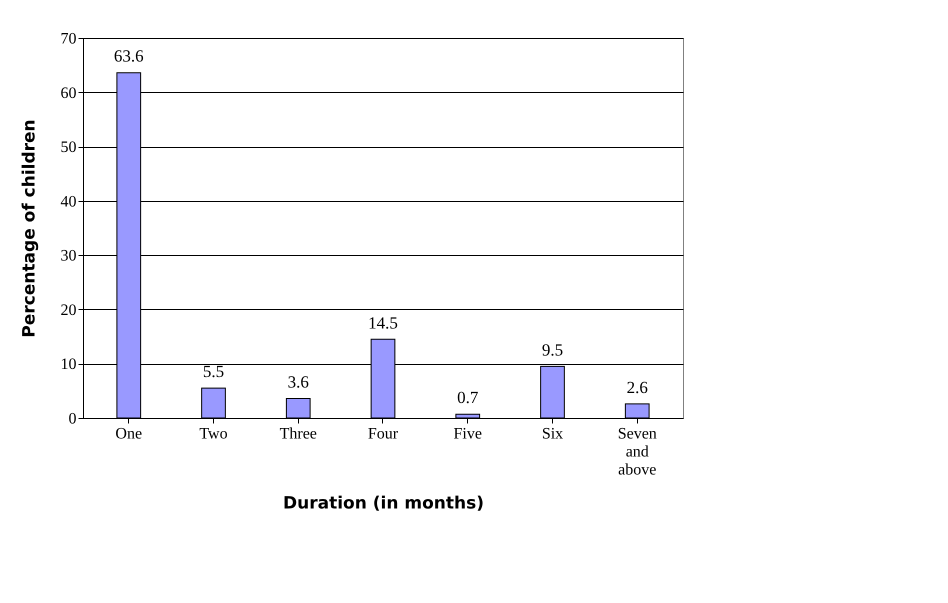 The image size is (948, 603). I want to click on x-tick-label: Five, so click(468, 434).